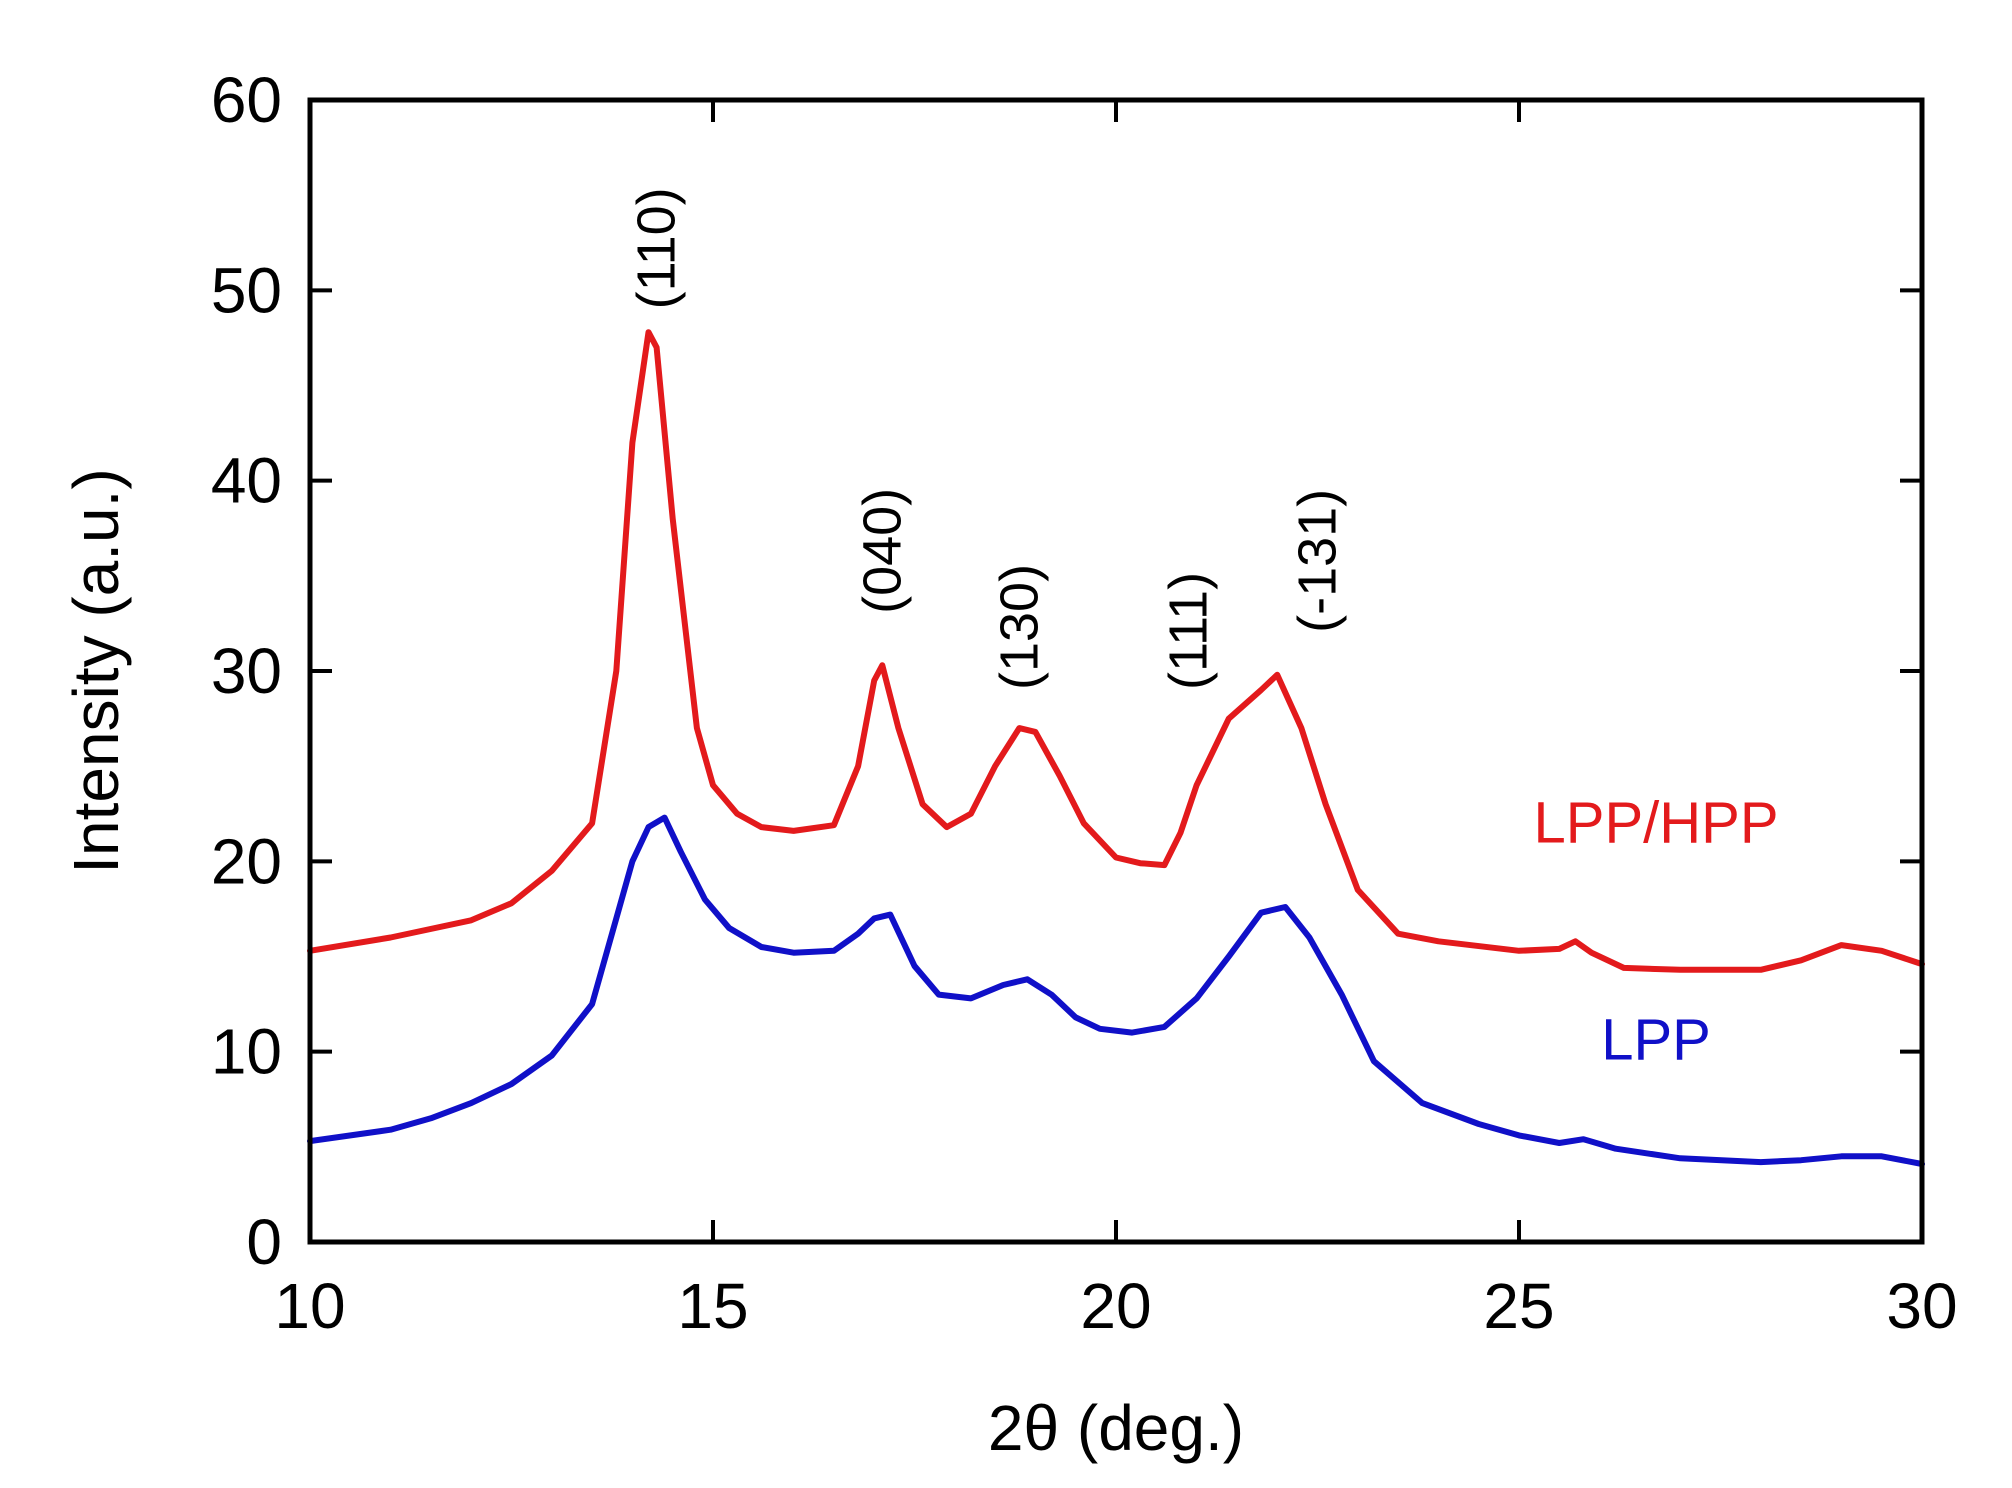 This screenshot has width=2012, height=1488. I want to click on x-tick-label: 15, so click(712, 1306).